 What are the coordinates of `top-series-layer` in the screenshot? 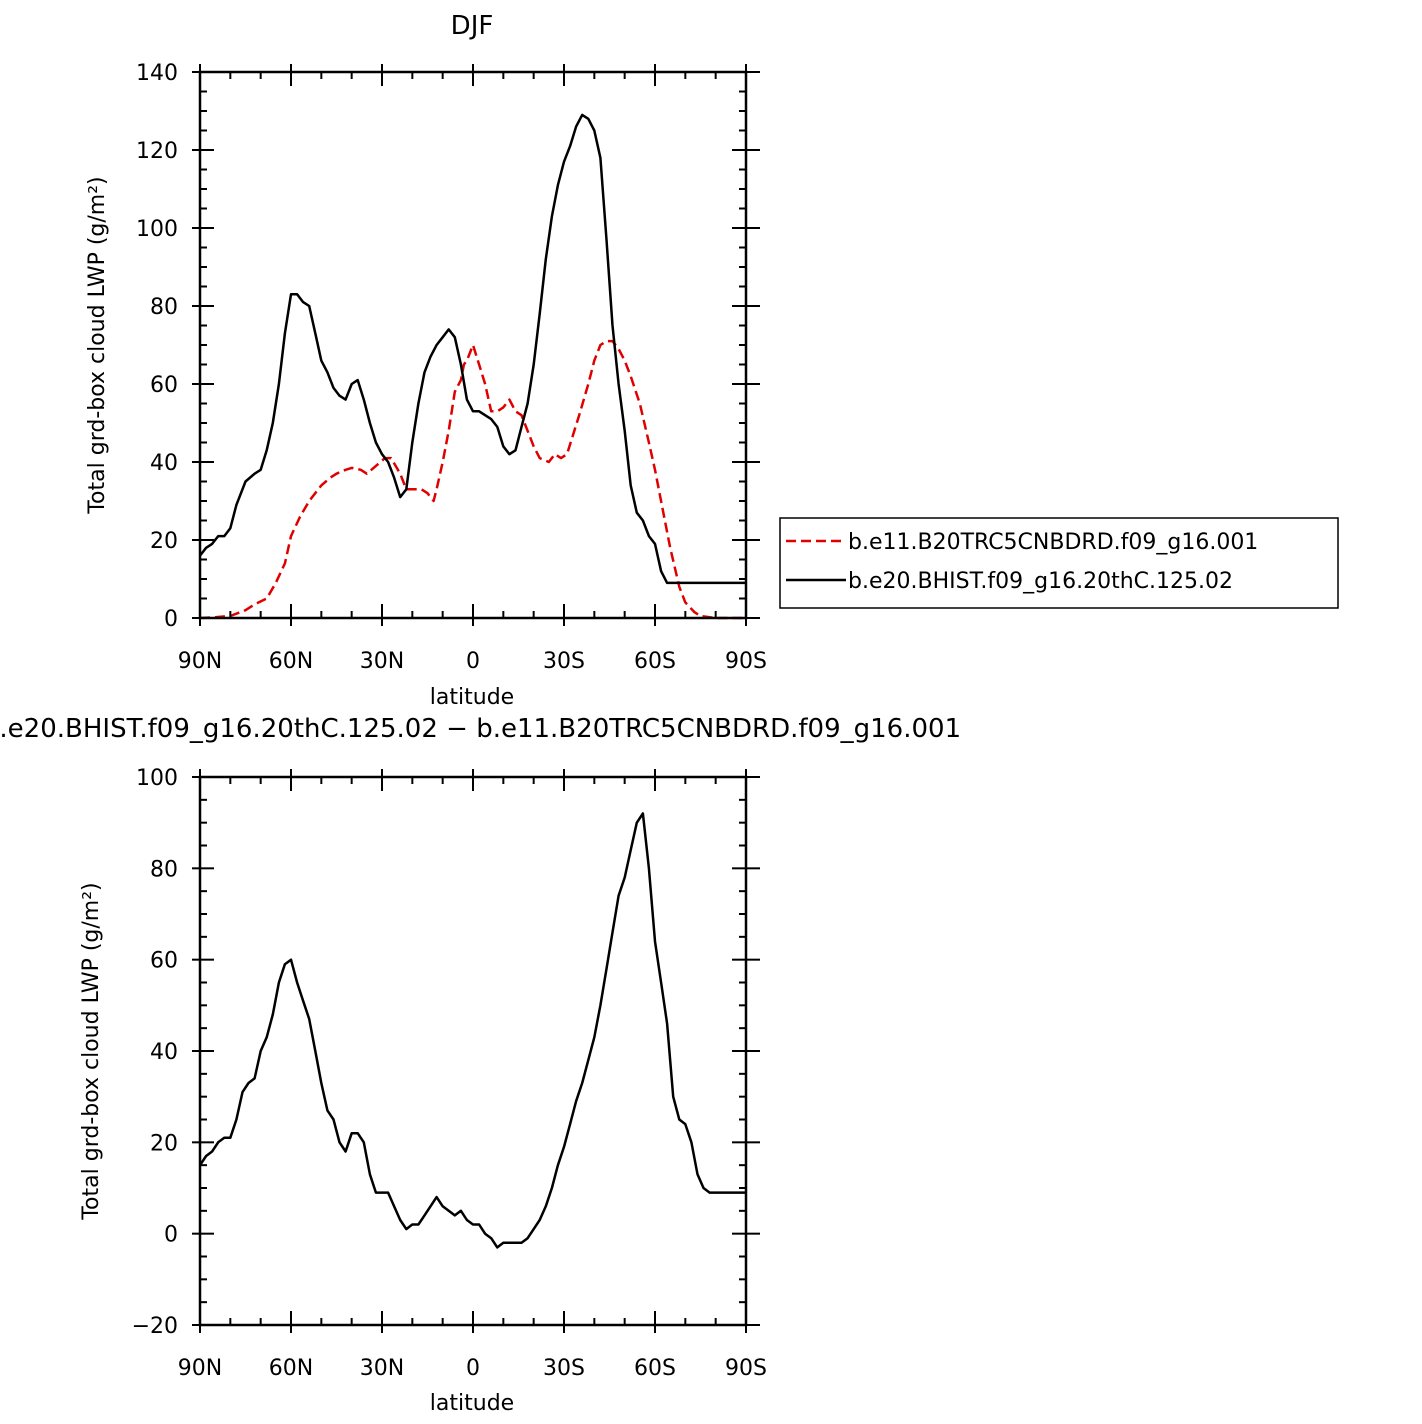 It's located at (472, 366).